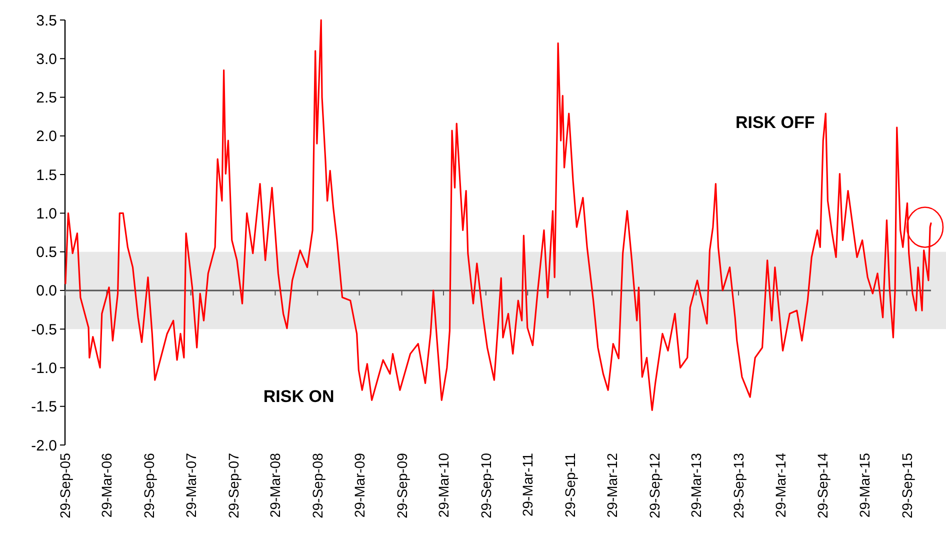  What do you see at coordinates (275, 485) in the screenshot?
I see `x-tick-label: 29-Mar-08` at bounding box center [275, 485].